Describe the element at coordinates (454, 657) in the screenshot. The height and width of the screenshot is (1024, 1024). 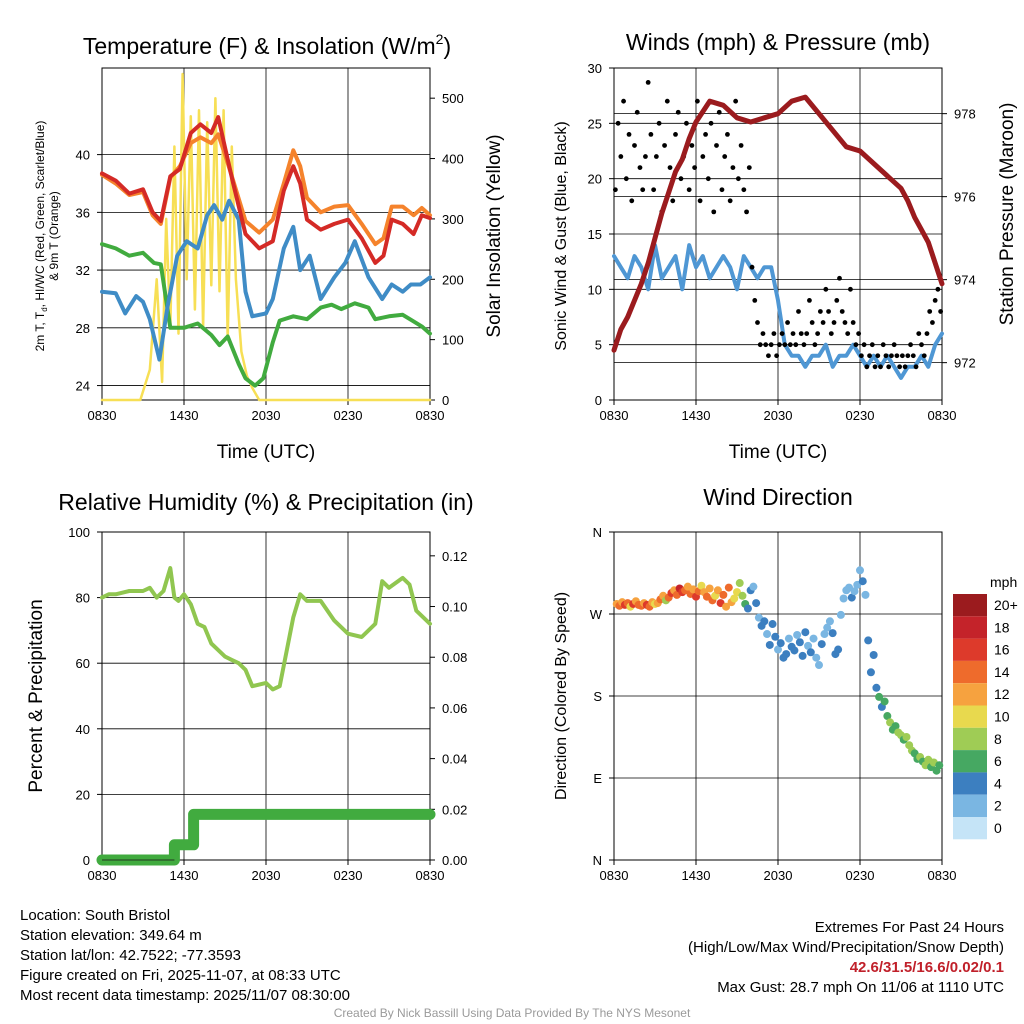
I see `humidity-y2tick-label: 0.08` at that location.